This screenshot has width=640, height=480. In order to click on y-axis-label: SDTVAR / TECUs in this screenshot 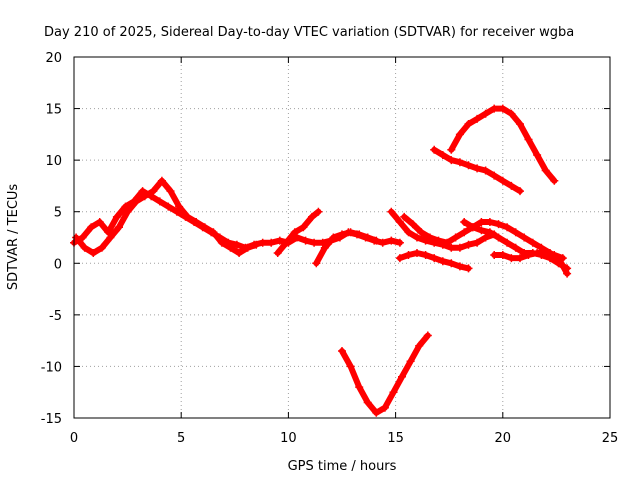, I will do `click(13, 237)`.